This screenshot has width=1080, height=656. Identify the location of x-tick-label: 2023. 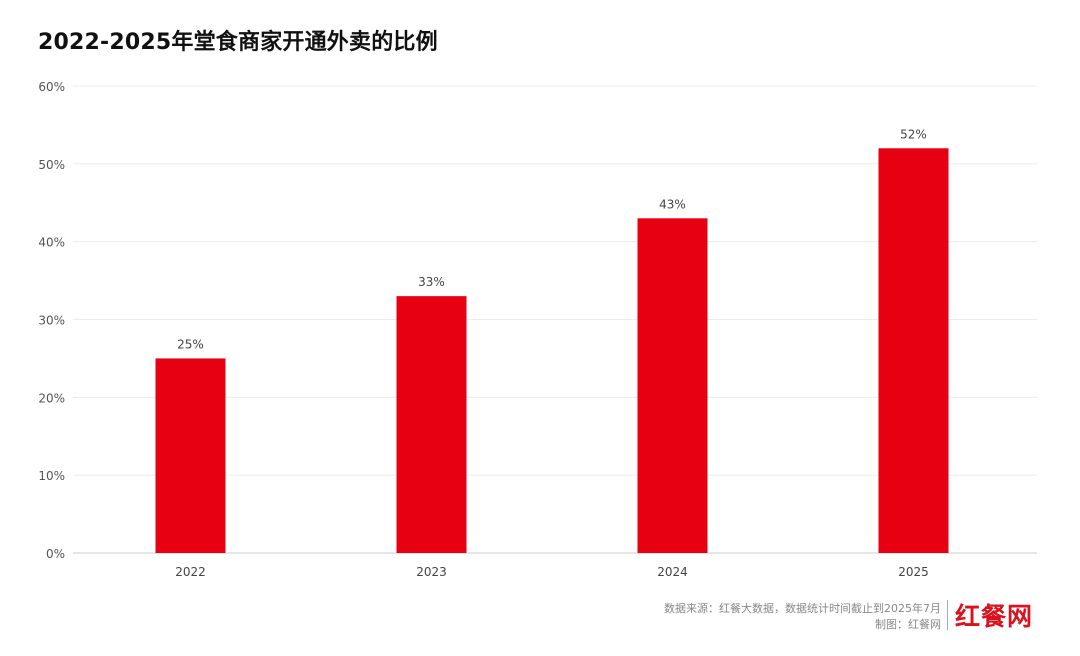
(431, 572).